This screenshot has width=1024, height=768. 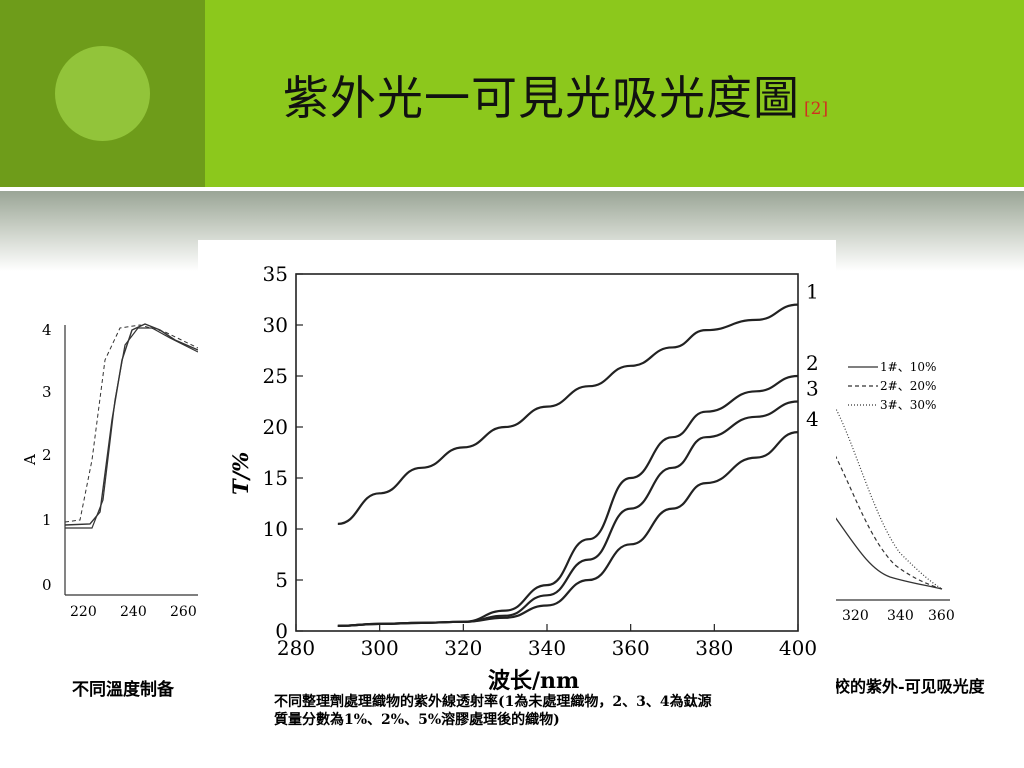 I want to click on right-xtick-340: 340, so click(x=900, y=616).